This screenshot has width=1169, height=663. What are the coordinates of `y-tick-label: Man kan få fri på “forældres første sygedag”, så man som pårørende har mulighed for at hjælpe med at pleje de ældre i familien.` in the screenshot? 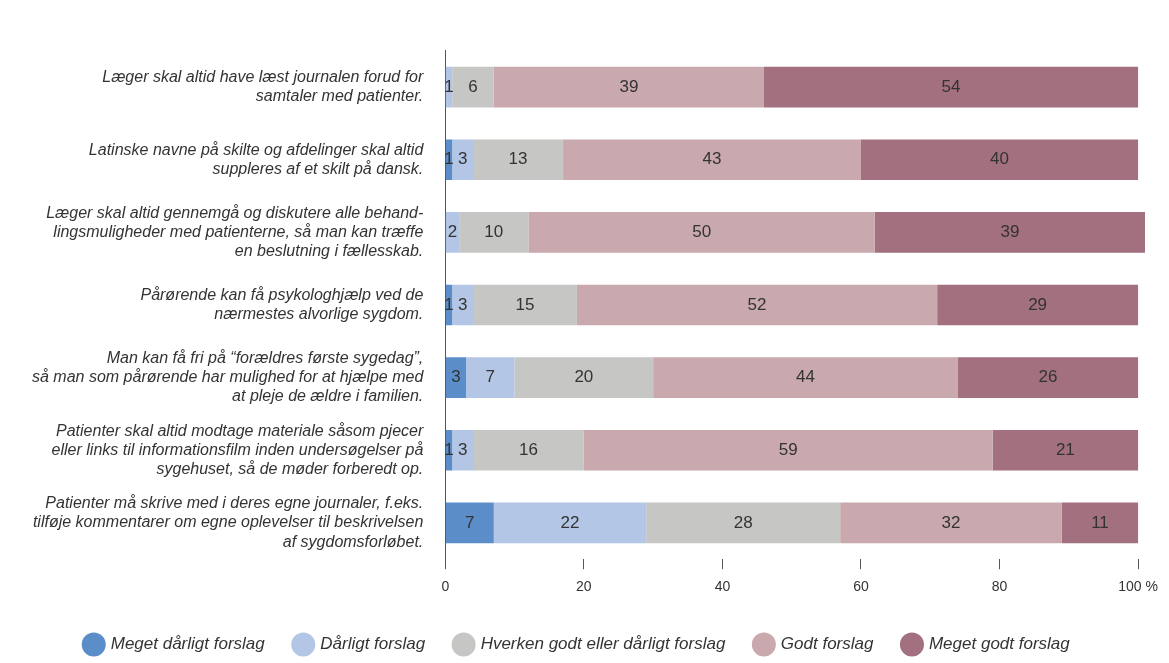 It's located at (228, 376).